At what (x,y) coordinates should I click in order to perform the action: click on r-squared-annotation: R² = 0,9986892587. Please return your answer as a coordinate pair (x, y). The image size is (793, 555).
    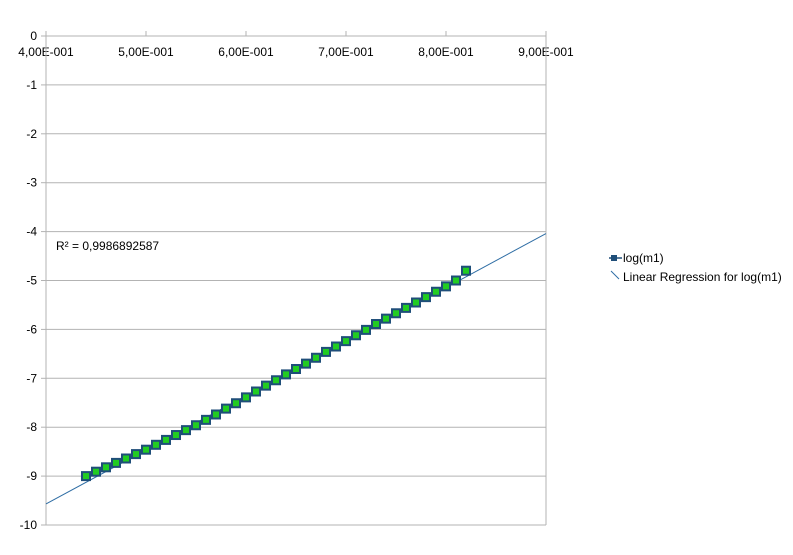
    Looking at the image, I should click on (107, 246).